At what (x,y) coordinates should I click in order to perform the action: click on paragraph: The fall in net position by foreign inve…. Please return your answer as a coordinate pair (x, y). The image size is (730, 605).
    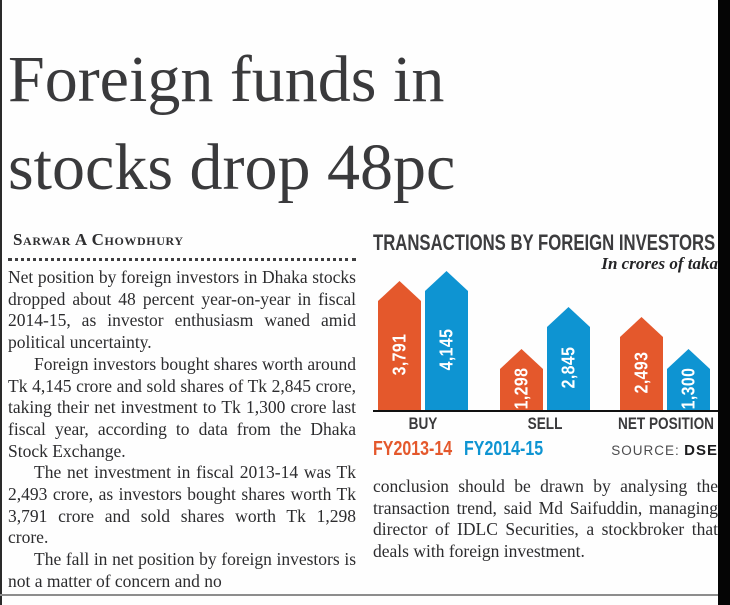
    Looking at the image, I should click on (182, 570).